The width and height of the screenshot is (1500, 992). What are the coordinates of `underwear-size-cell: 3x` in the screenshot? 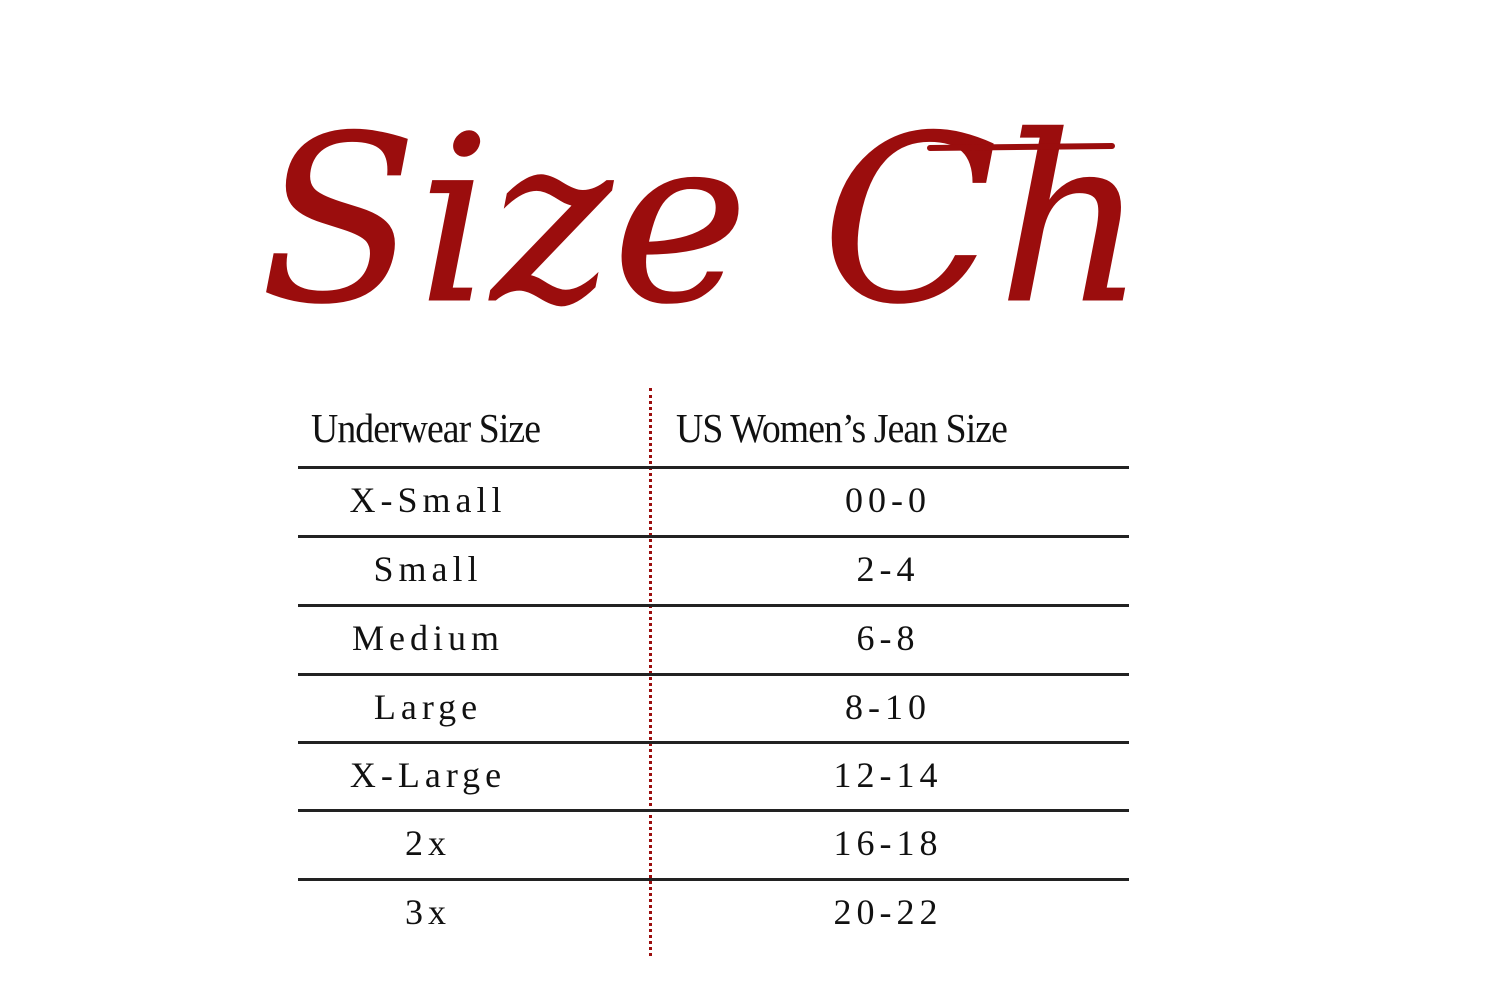 It's located at (428, 912).